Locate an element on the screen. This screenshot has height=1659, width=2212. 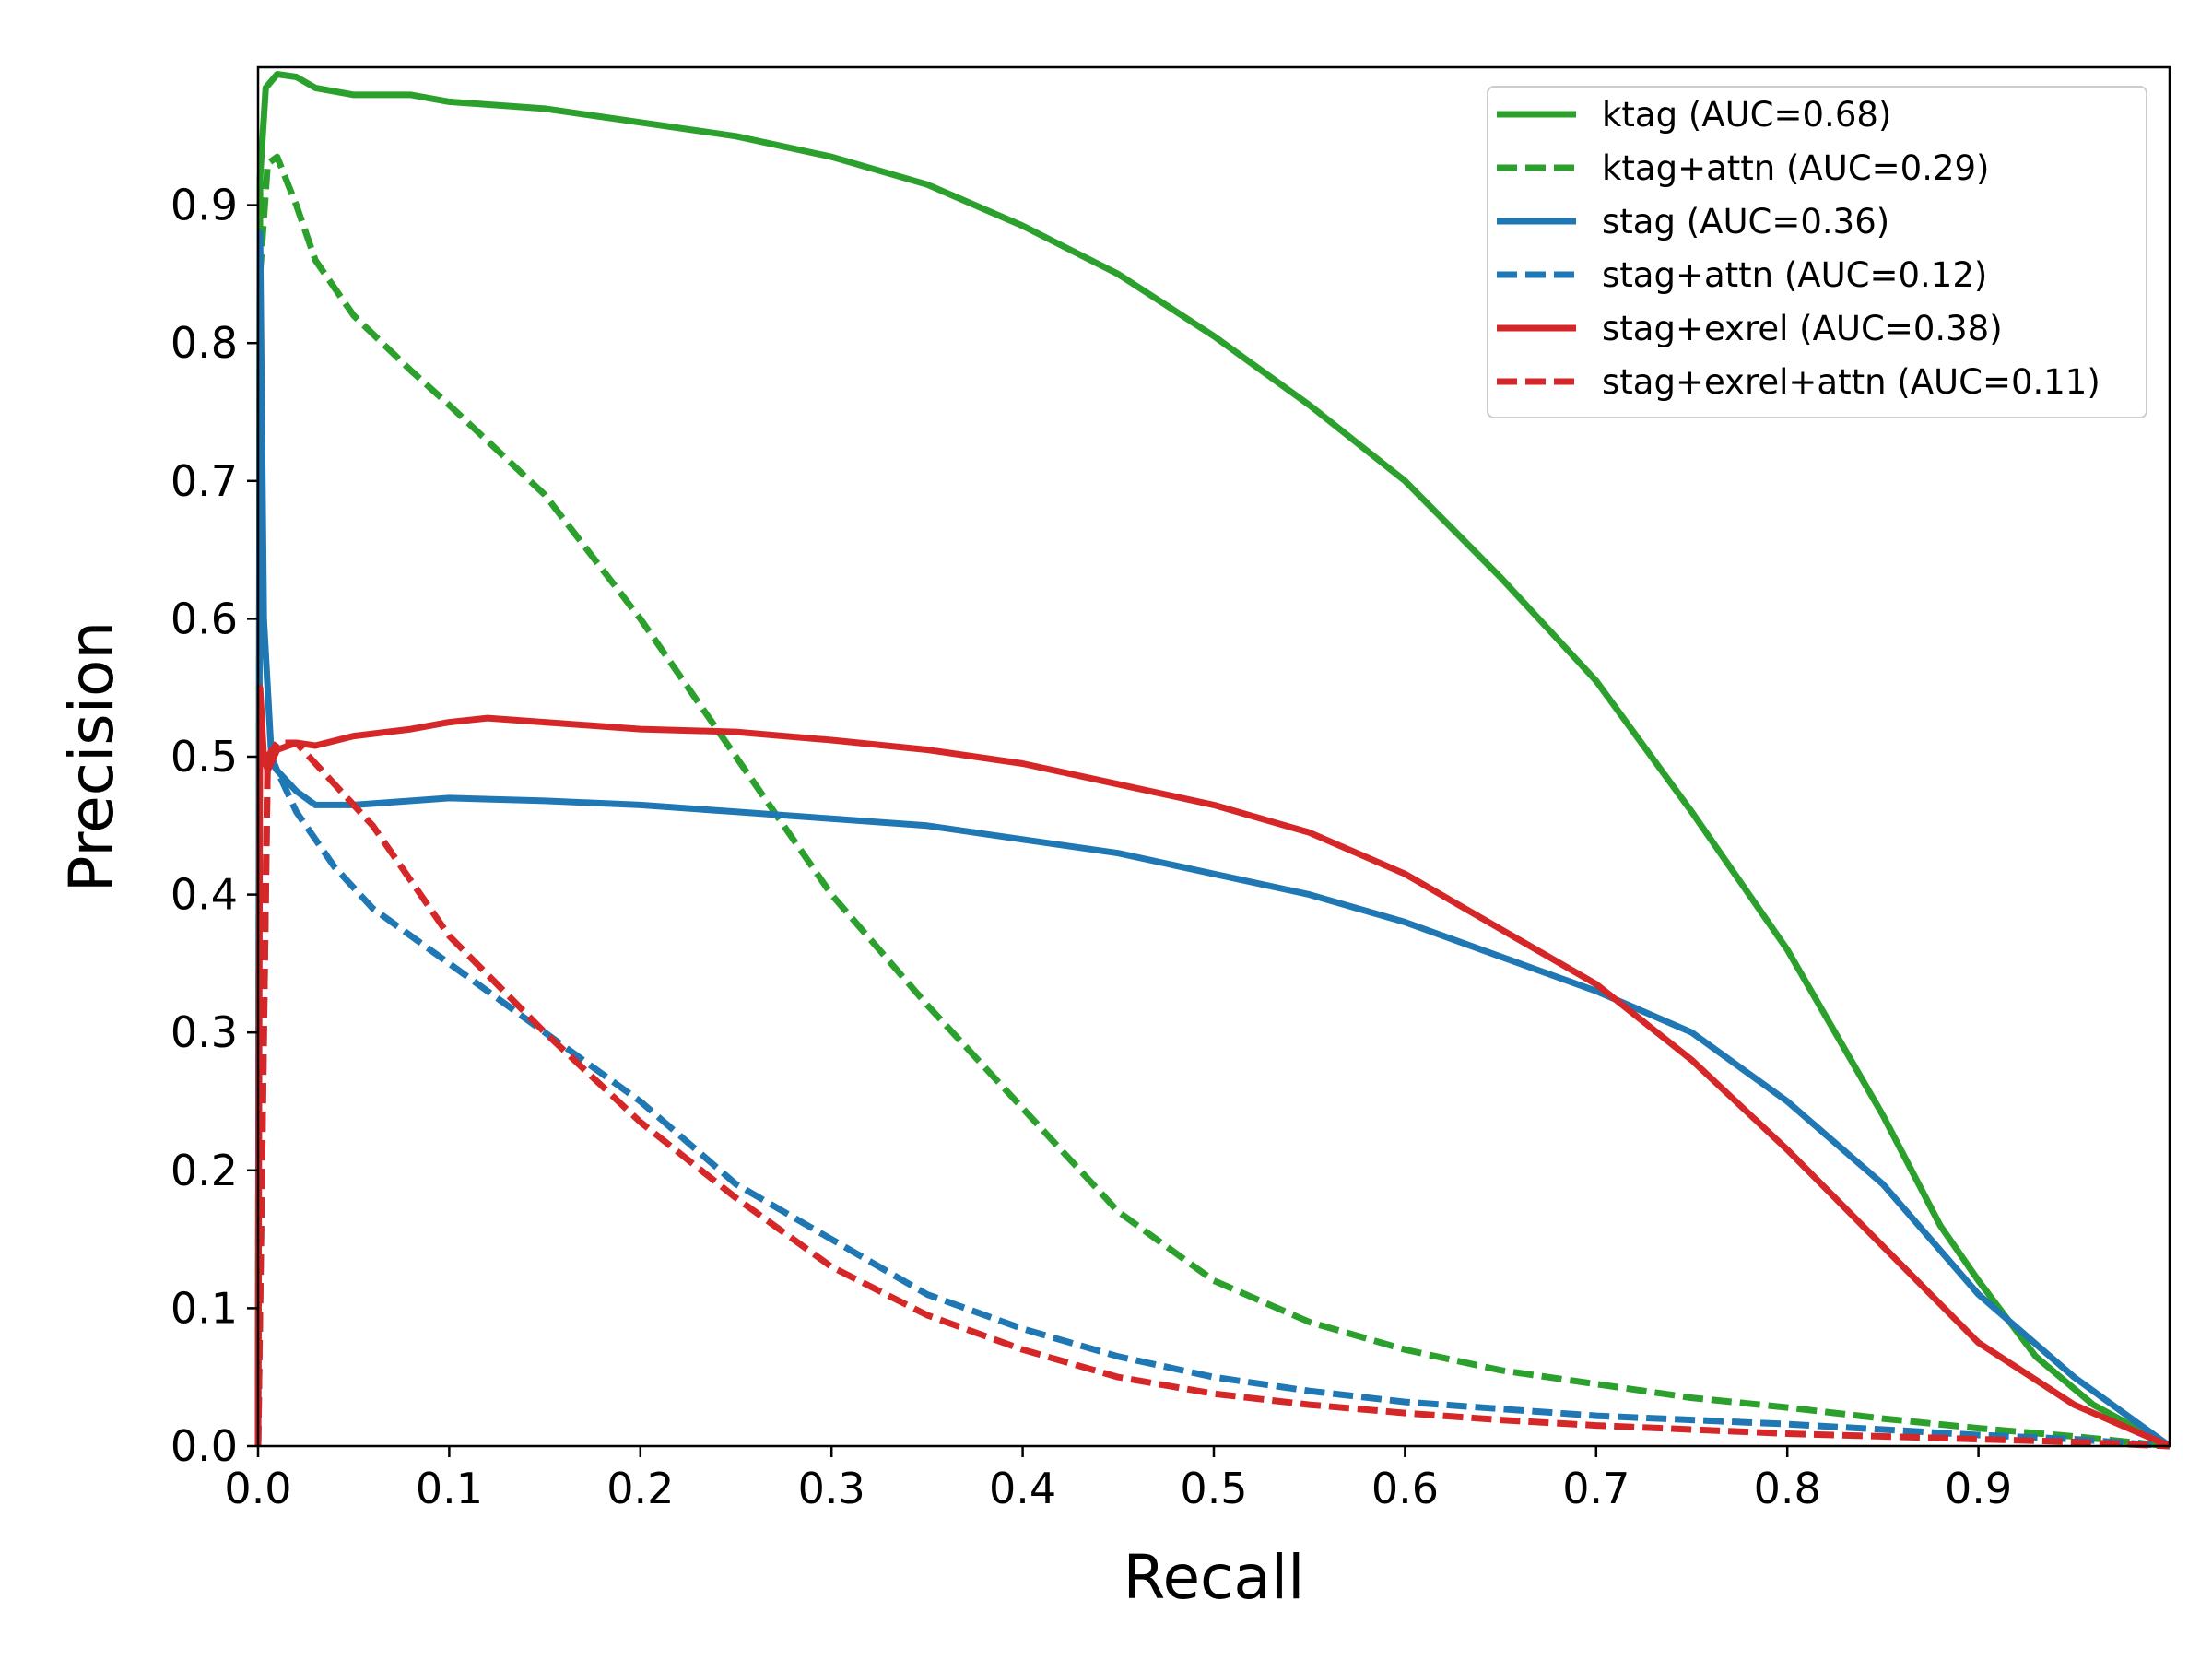
x-tick-label: 0.5 is located at coordinates (1213, 1488).